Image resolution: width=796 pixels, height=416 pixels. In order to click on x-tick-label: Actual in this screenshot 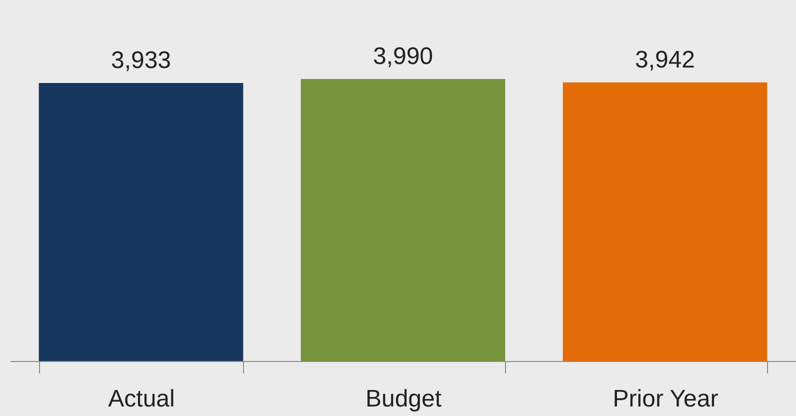, I will do `click(141, 399)`.